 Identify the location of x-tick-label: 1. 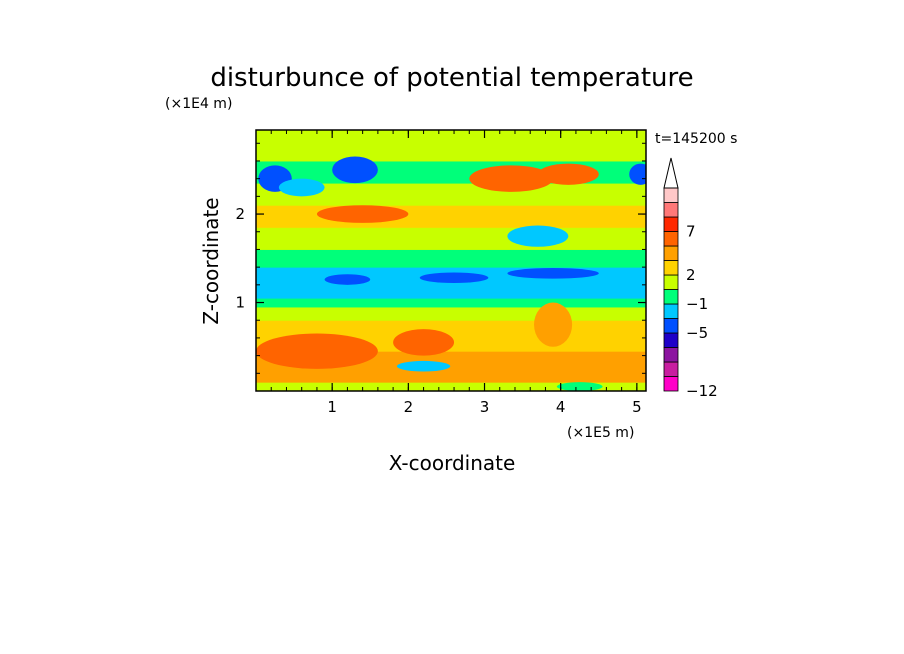
(332, 407).